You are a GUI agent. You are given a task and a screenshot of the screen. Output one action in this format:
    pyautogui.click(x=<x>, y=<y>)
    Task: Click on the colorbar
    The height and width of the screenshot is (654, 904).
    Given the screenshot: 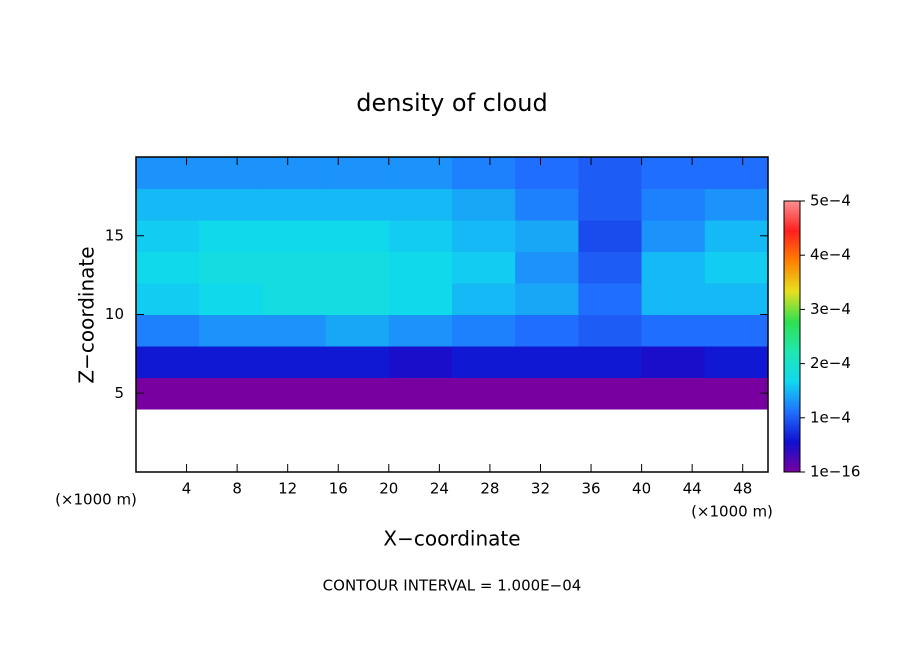 What is the action you would take?
    pyautogui.click(x=792, y=336)
    